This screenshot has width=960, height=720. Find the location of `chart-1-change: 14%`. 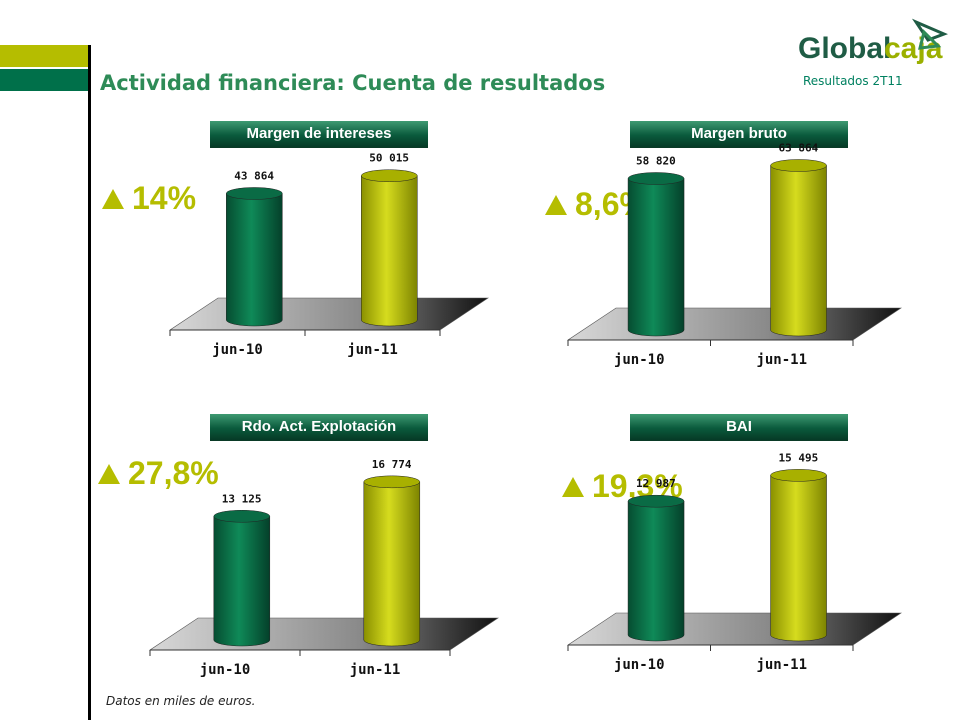

chart-1-change: 14% is located at coordinates (149, 198).